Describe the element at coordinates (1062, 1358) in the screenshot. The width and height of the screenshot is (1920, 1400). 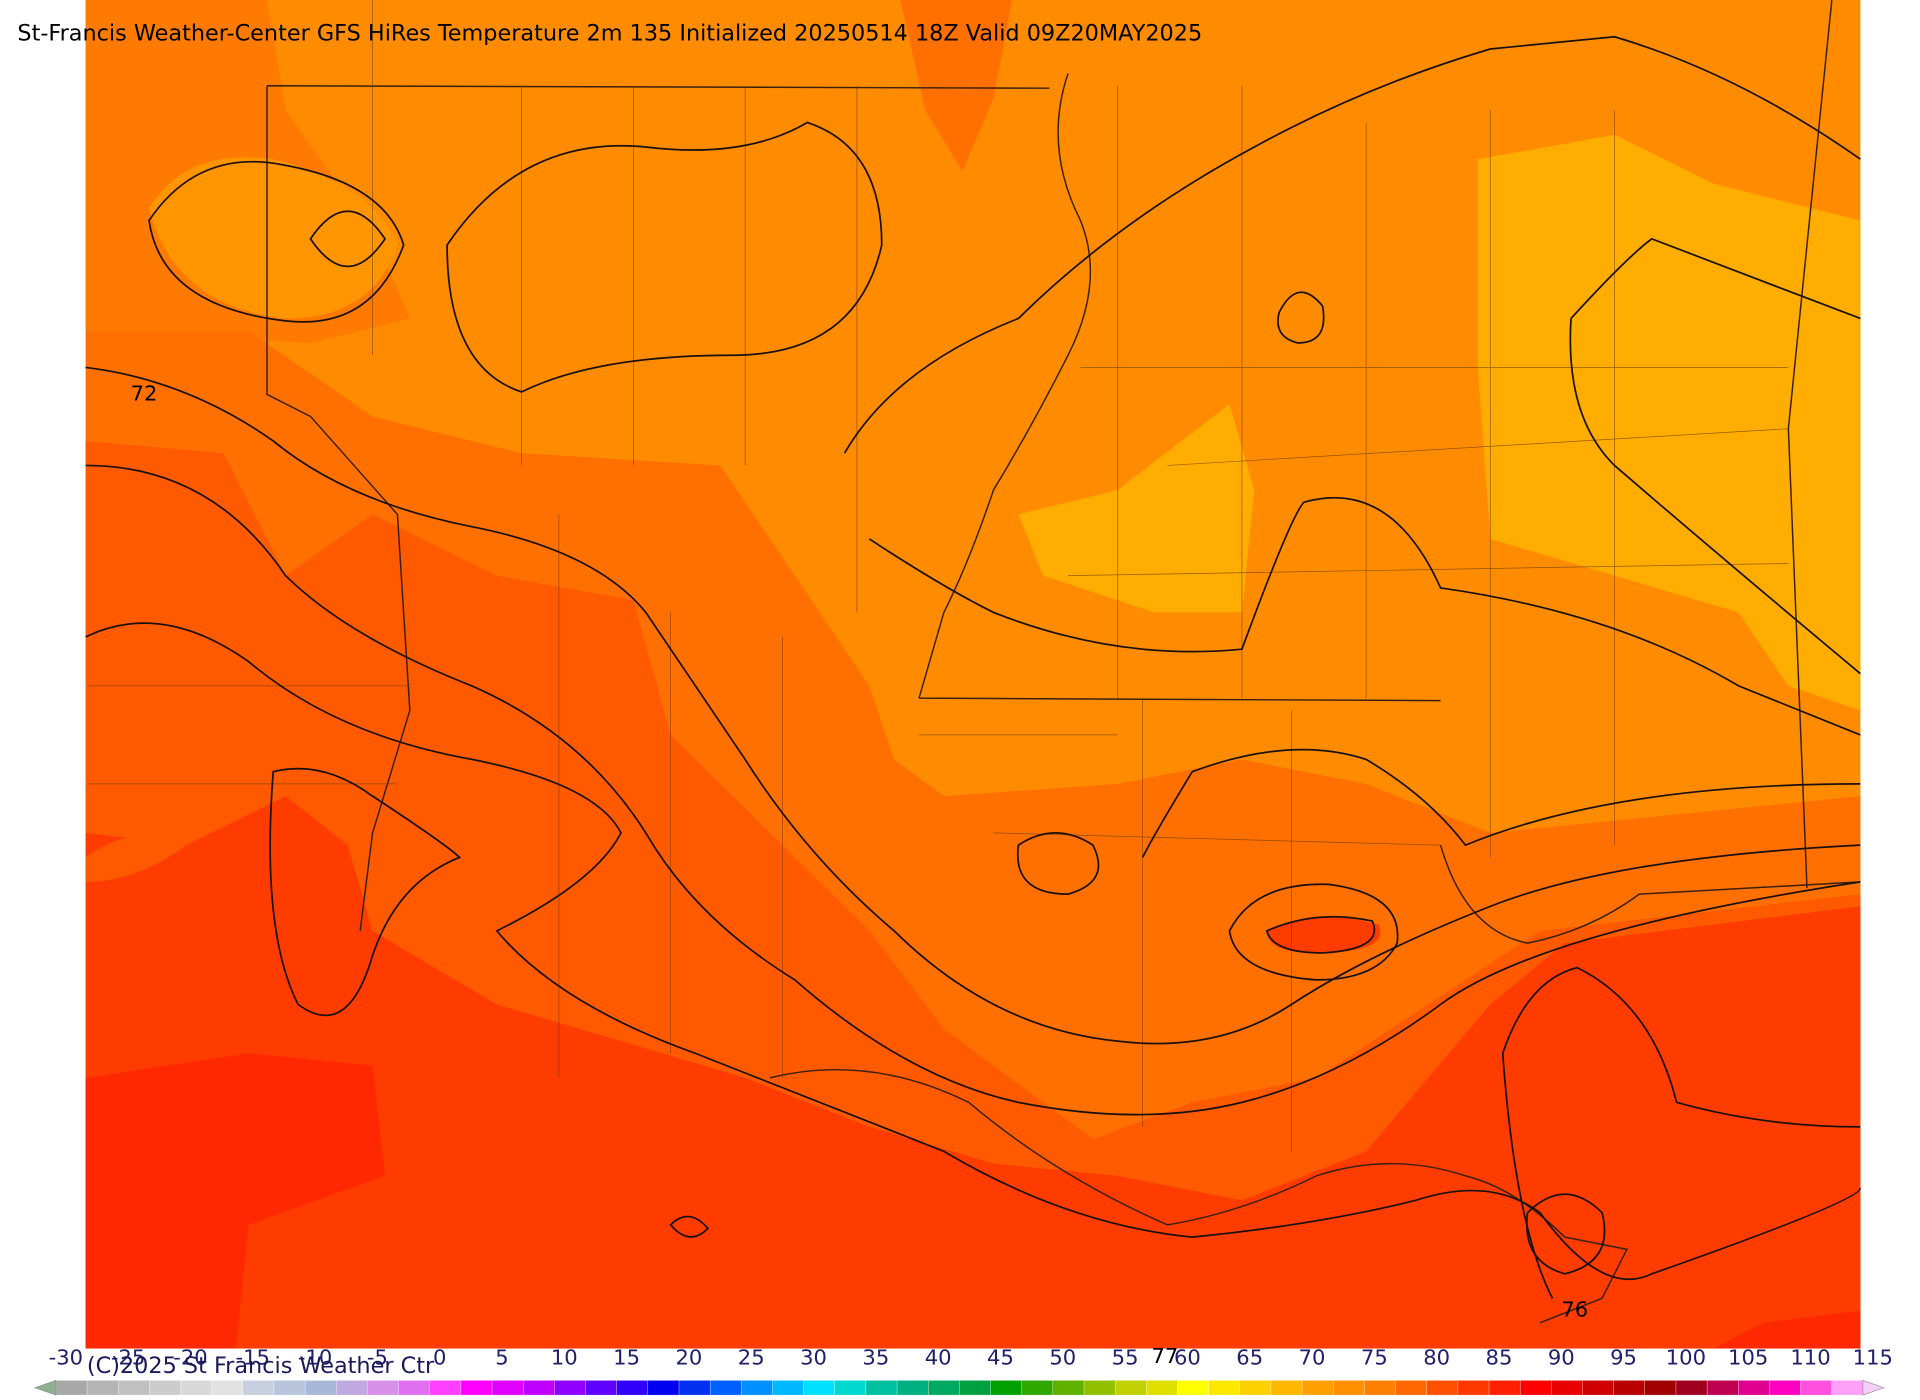
I see `colorbar-tick-label: 50` at that location.